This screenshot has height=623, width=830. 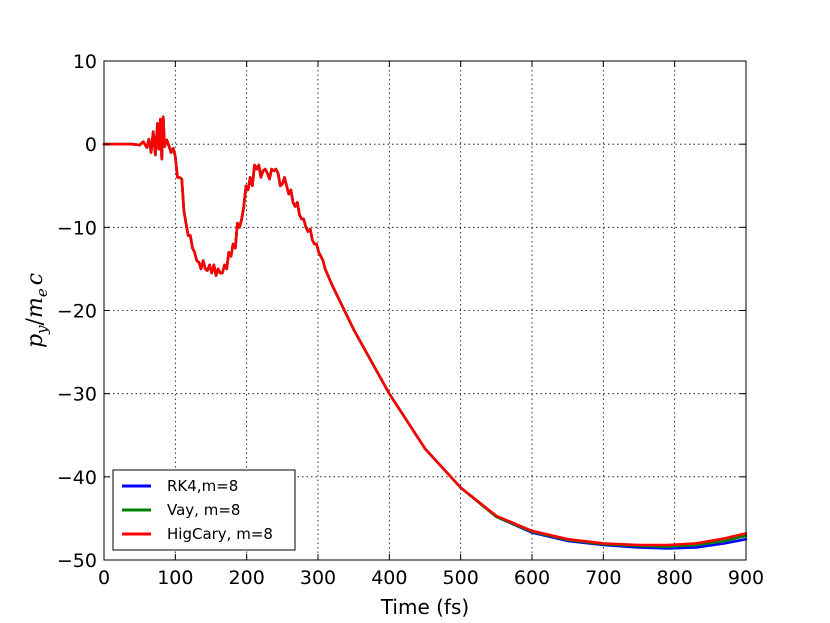 I want to click on x-tick-label: 700, so click(x=603, y=578).